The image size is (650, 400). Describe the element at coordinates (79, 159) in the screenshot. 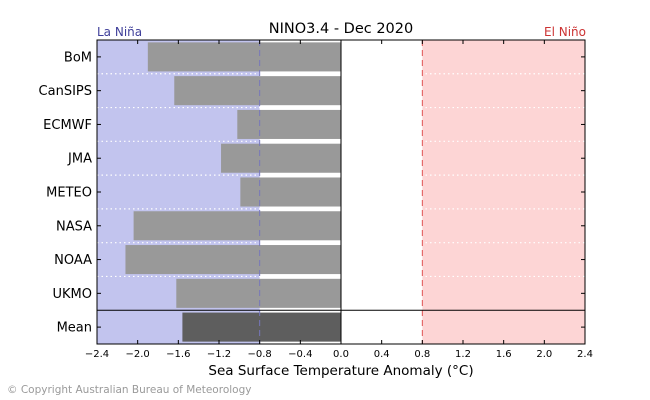

I see `category-label: JMA` at that location.